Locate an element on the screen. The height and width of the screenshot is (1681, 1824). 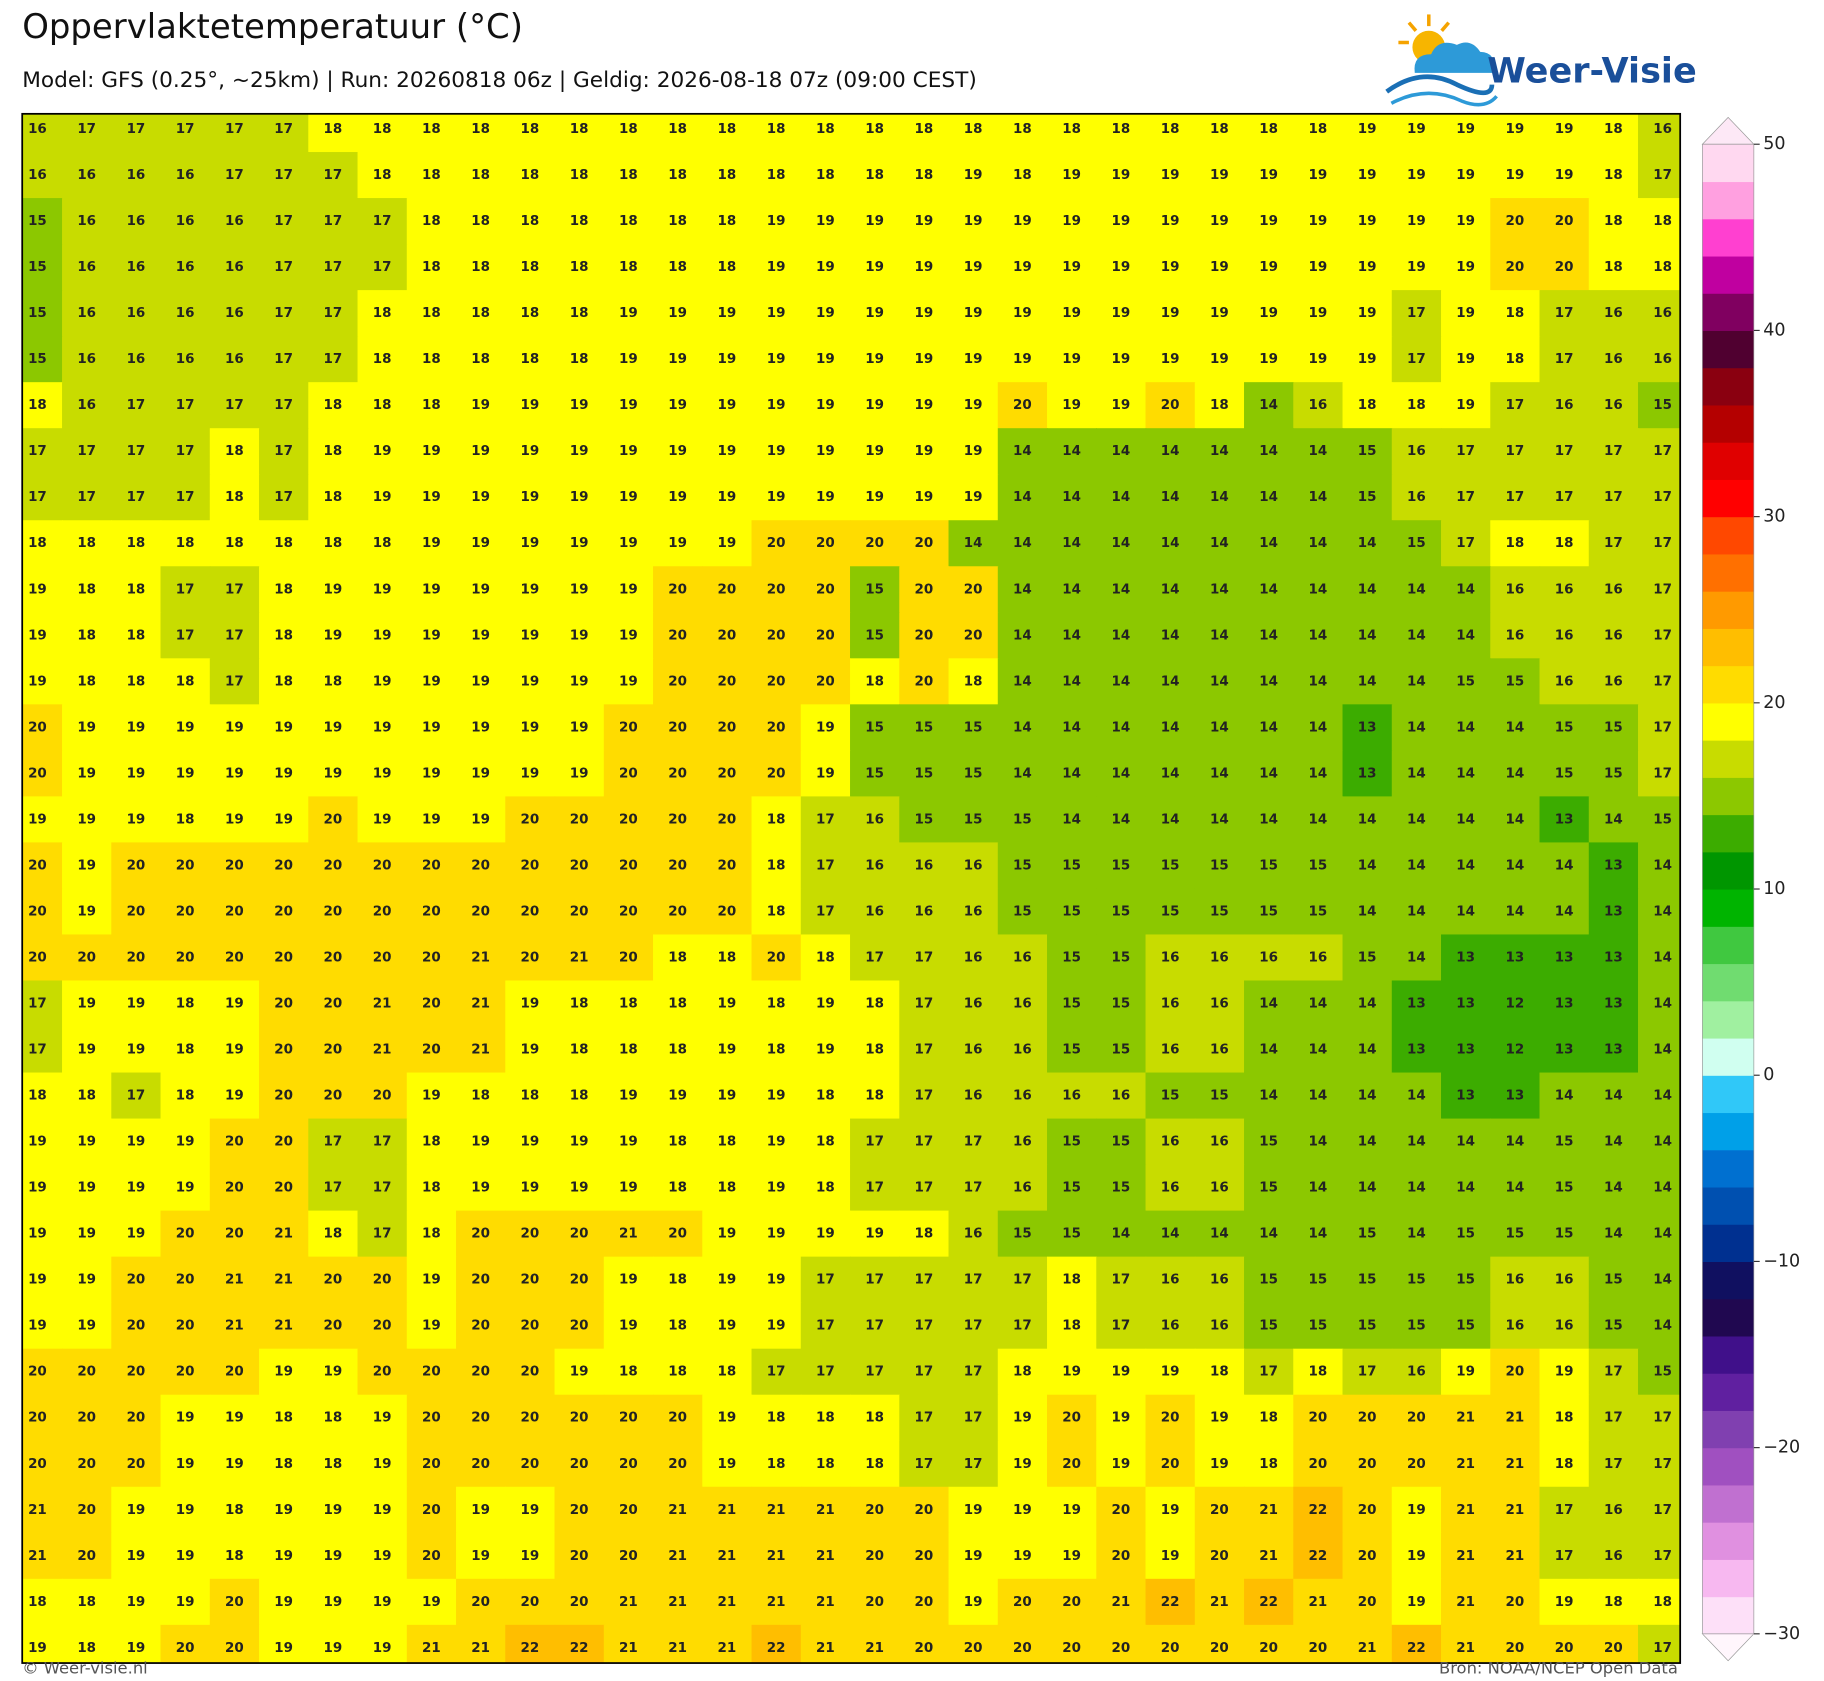
cell-value: 21 is located at coordinates (1318, 1602).